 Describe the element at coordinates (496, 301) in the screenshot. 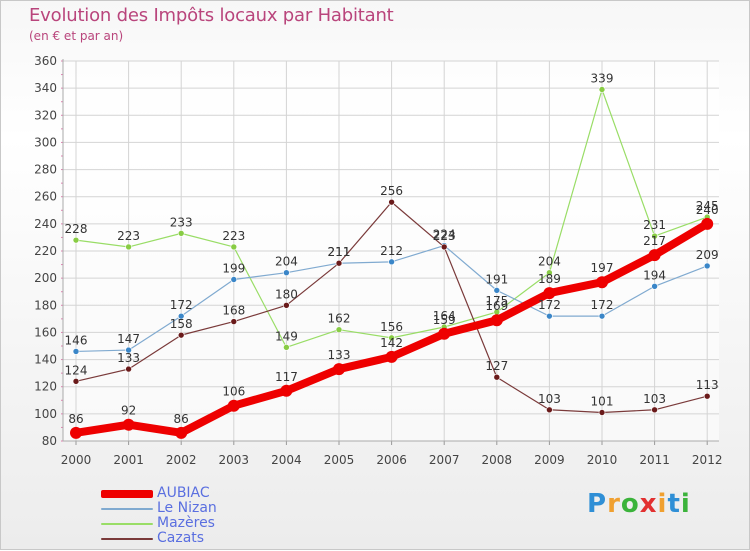

I see `data-label-maz-res: 175` at that location.